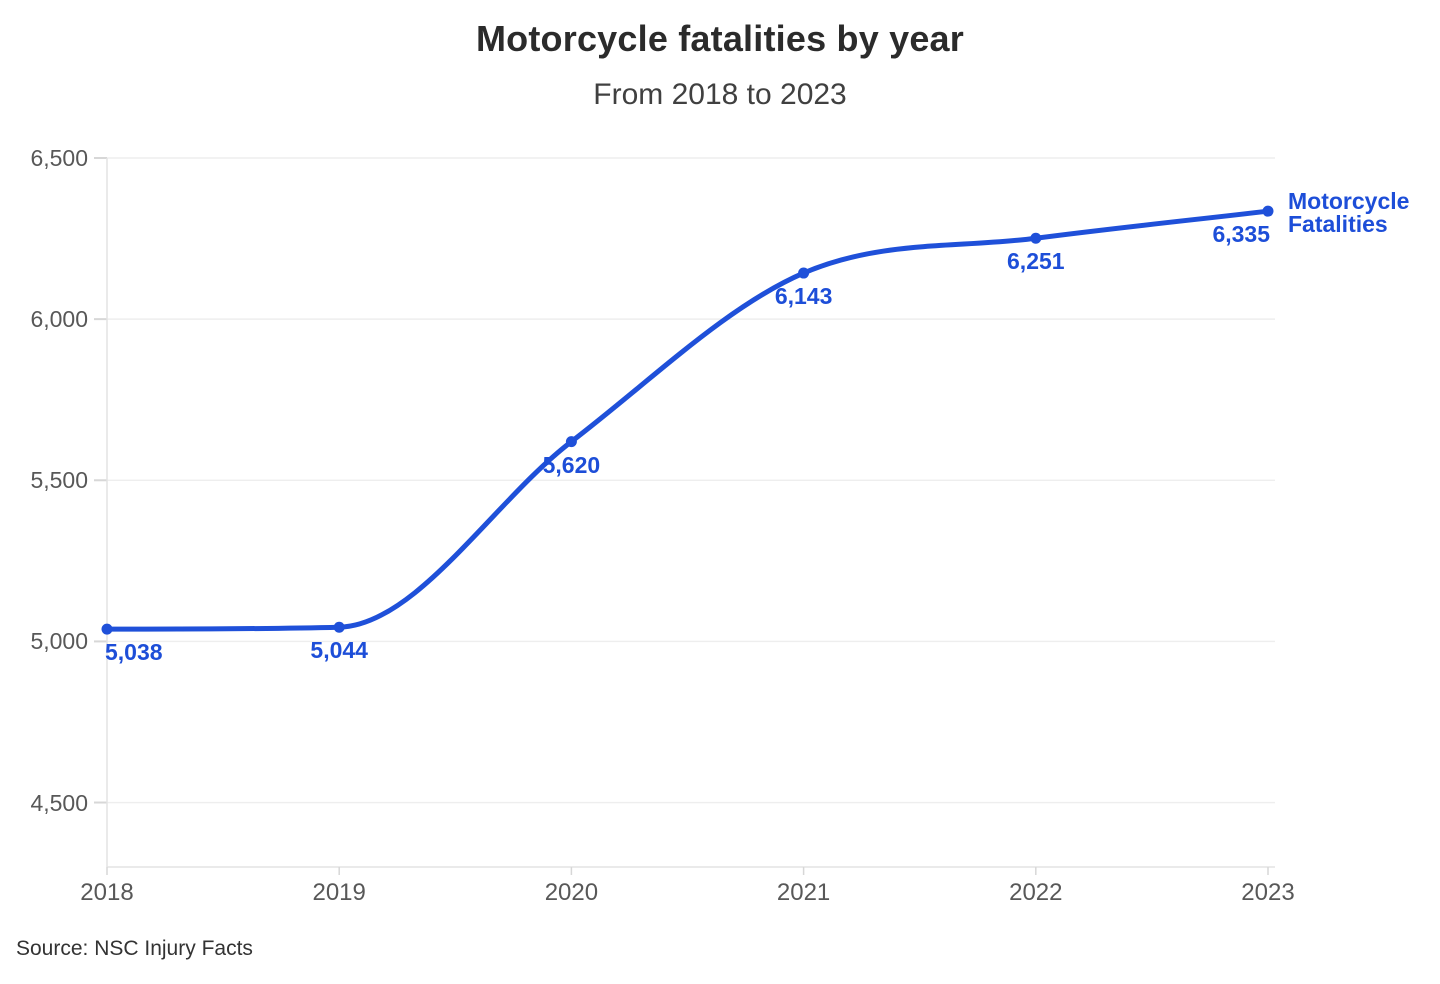  I want to click on x-axis-label-2021: 2021, so click(803, 892).